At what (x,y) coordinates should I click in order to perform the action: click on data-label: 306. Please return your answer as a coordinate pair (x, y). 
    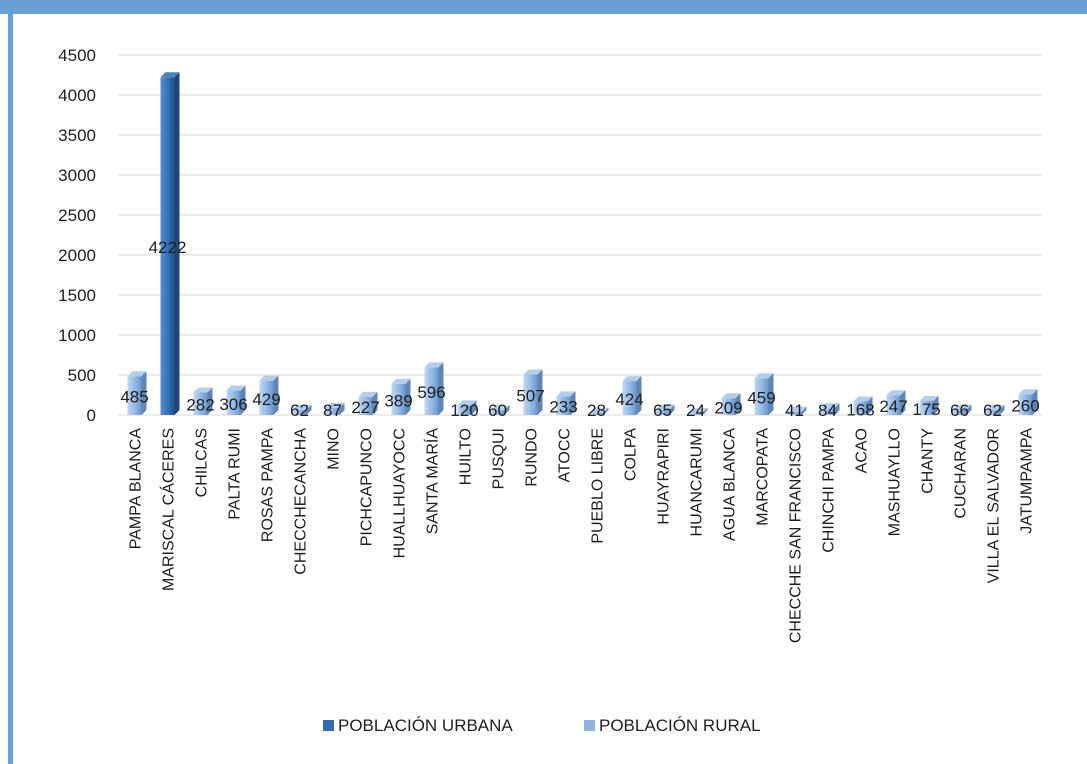
    Looking at the image, I should click on (233, 404).